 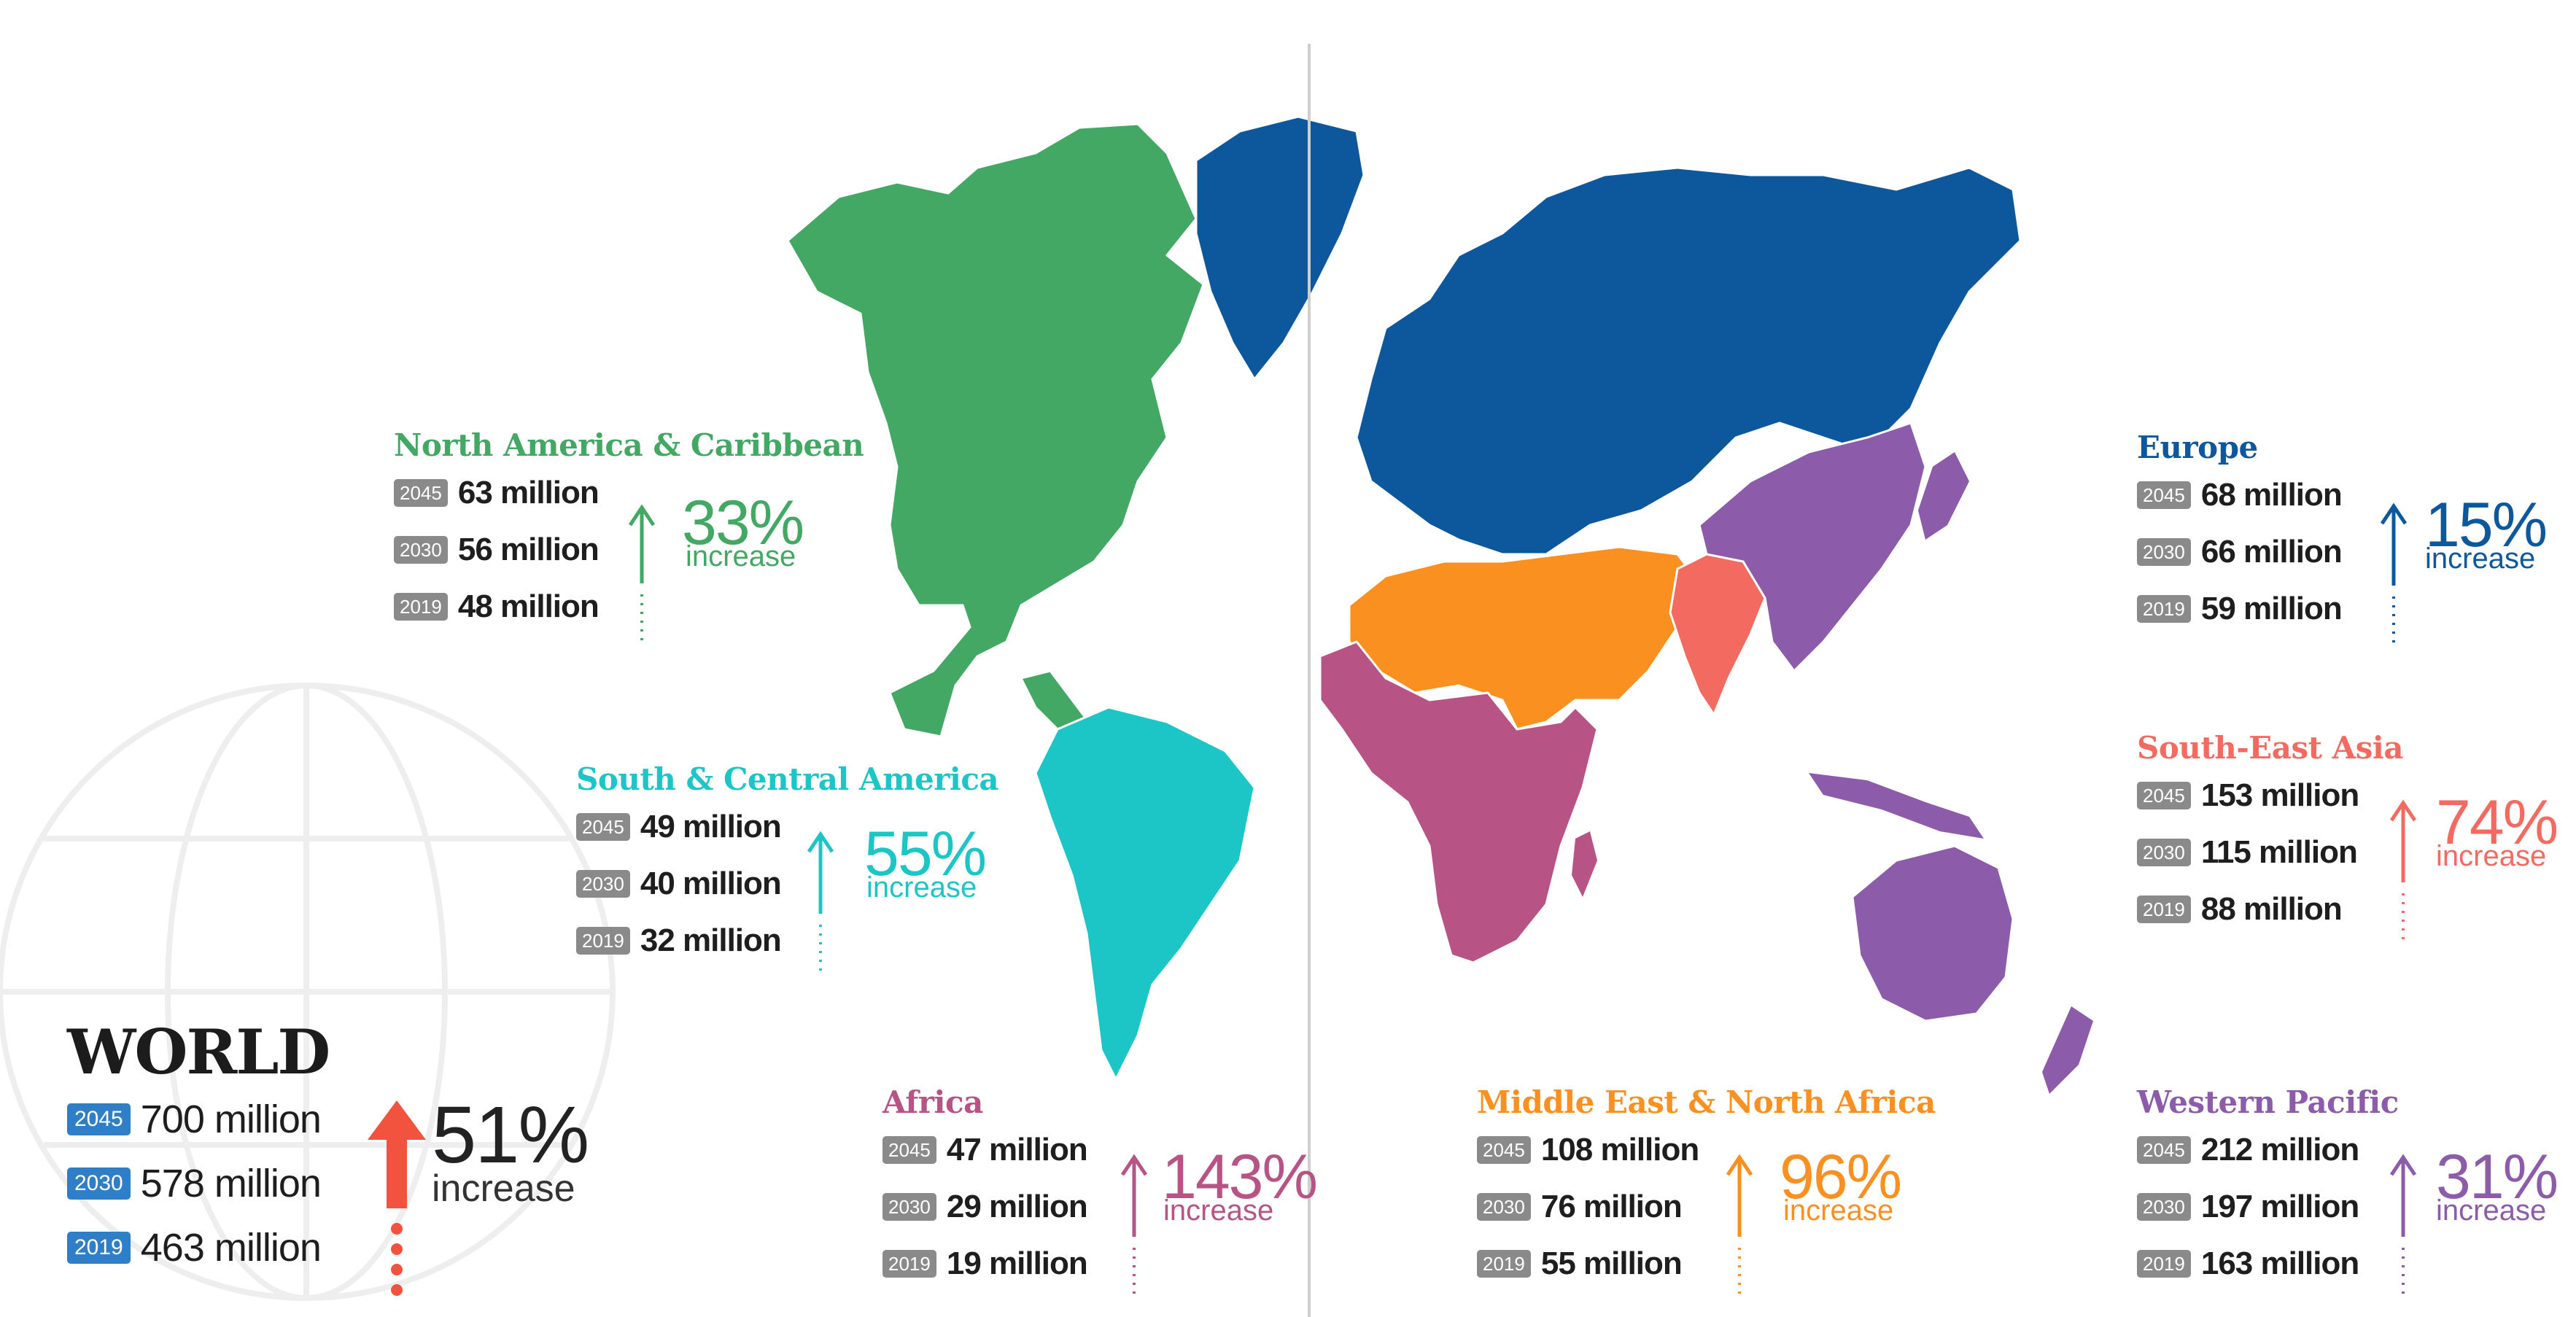 I want to click on region-row-2045: 2045 212 million, so click(x=2352, y=1150).